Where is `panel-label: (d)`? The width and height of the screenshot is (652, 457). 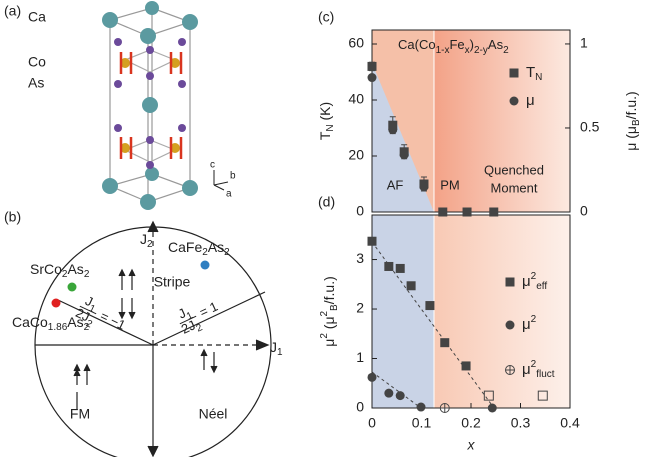 panel-label: (d) is located at coordinates (326, 202).